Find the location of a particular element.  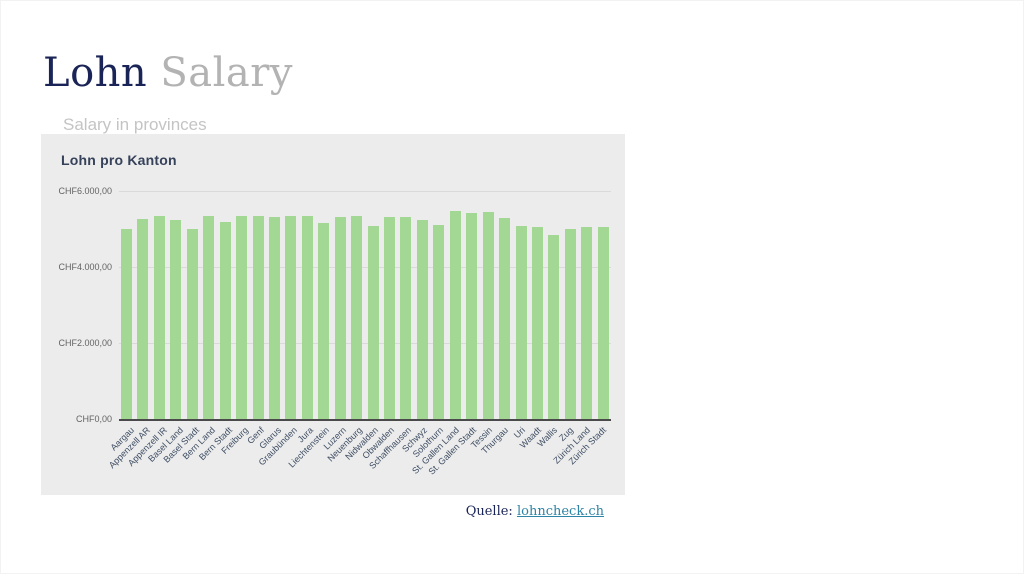

bar-Waadt is located at coordinates (537, 323).